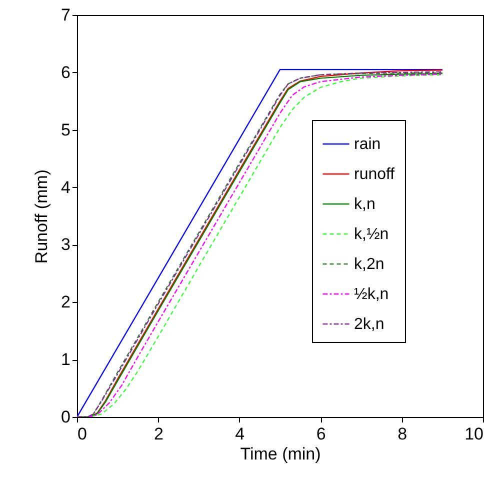 The width and height of the screenshot is (504, 477). What do you see at coordinates (65, 187) in the screenshot?
I see `y-tick-label: 4` at bounding box center [65, 187].